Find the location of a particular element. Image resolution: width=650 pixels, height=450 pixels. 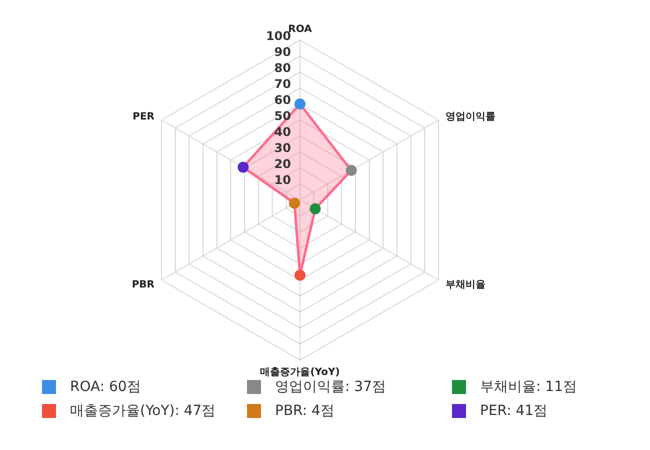

y-tick-label: 70 is located at coordinates (282, 84).